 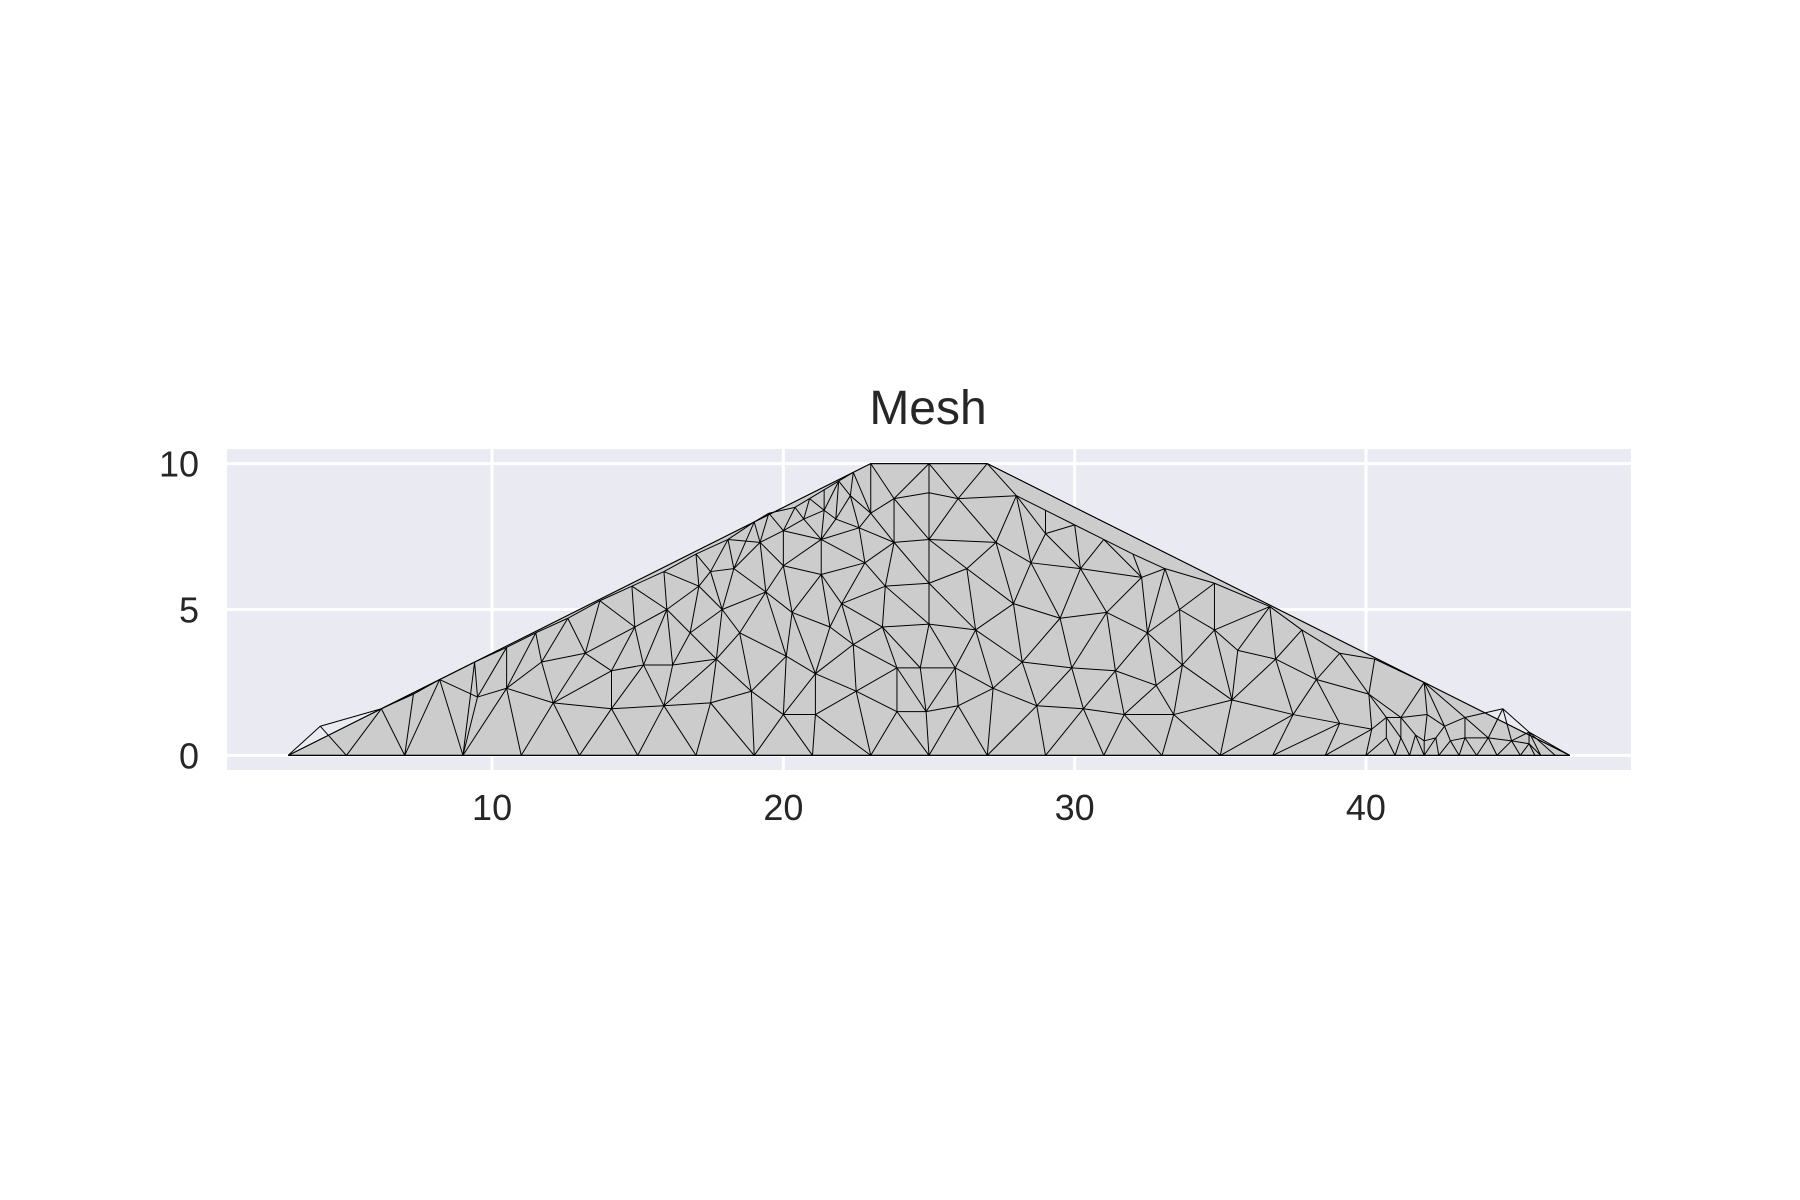 What do you see at coordinates (492, 807) in the screenshot?
I see `x-tick-label-10: 10` at bounding box center [492, 807].